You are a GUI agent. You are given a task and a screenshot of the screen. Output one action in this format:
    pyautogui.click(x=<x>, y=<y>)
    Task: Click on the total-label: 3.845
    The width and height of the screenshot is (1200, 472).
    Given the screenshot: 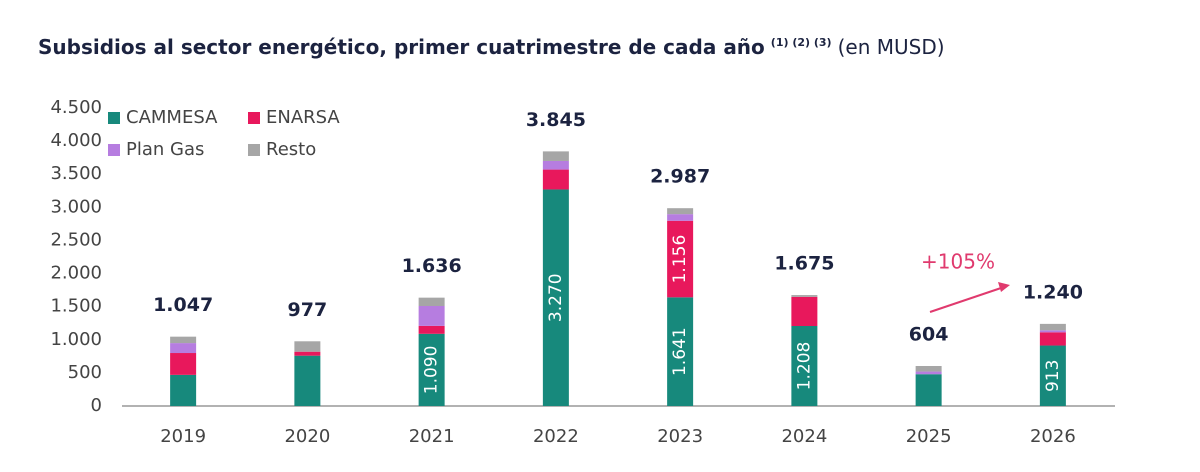 What is the action you would take?
    pyautogui.click(x=556, y=120)
    